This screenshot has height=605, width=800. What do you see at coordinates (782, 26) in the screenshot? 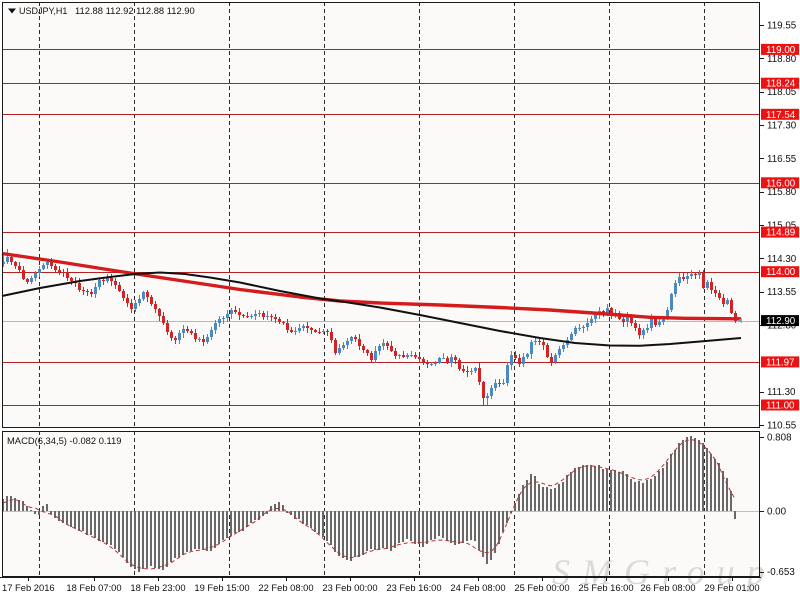
I see `svg-text: 119.55` at bounding box center [782, 26].